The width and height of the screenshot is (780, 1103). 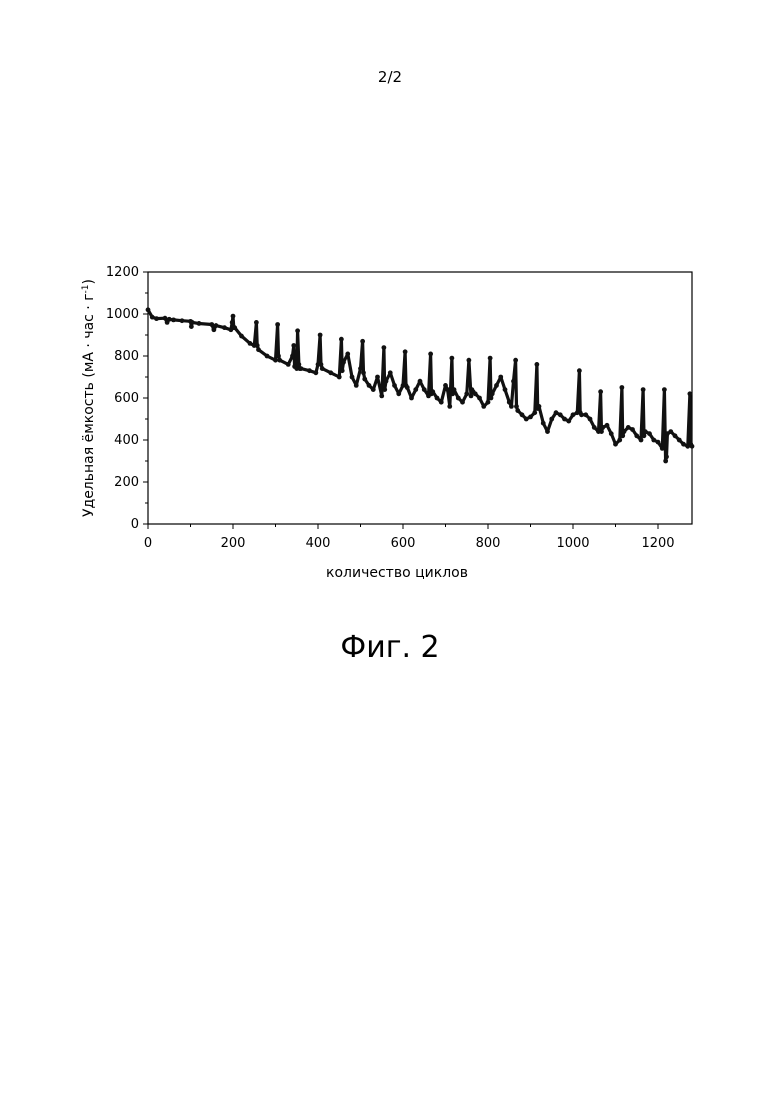 I want to click on y-axis-title-superscript: -1, so click(x=86, y=288).